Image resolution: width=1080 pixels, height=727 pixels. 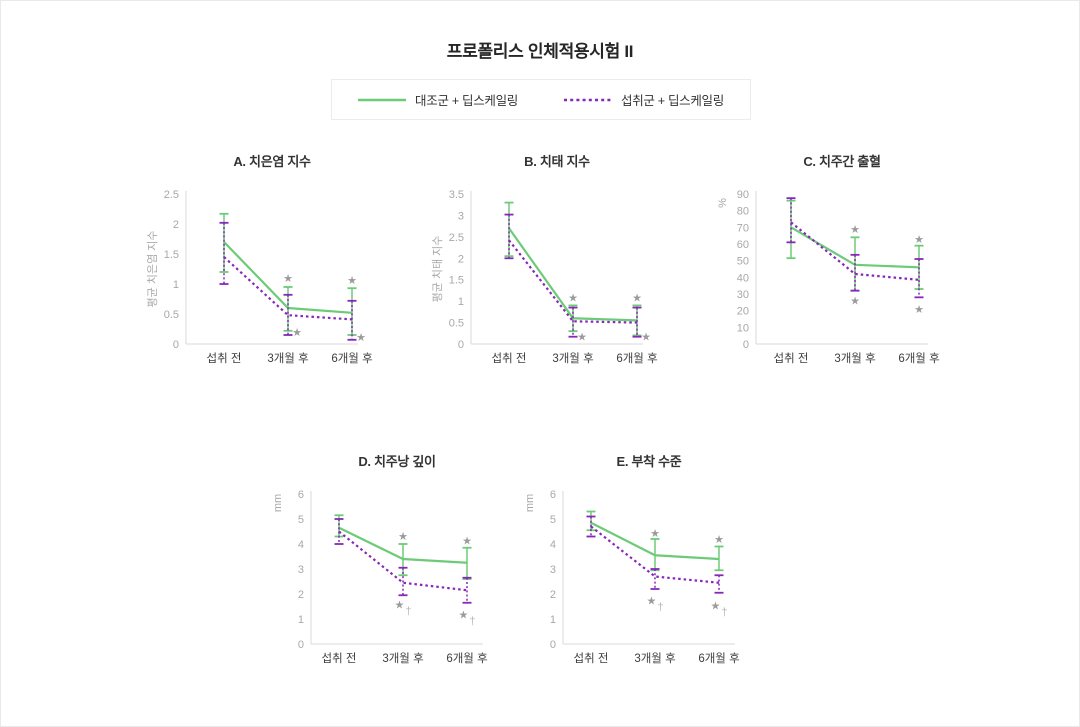 I want to click on y-tick-label: 50, so click(x=743, y=262).